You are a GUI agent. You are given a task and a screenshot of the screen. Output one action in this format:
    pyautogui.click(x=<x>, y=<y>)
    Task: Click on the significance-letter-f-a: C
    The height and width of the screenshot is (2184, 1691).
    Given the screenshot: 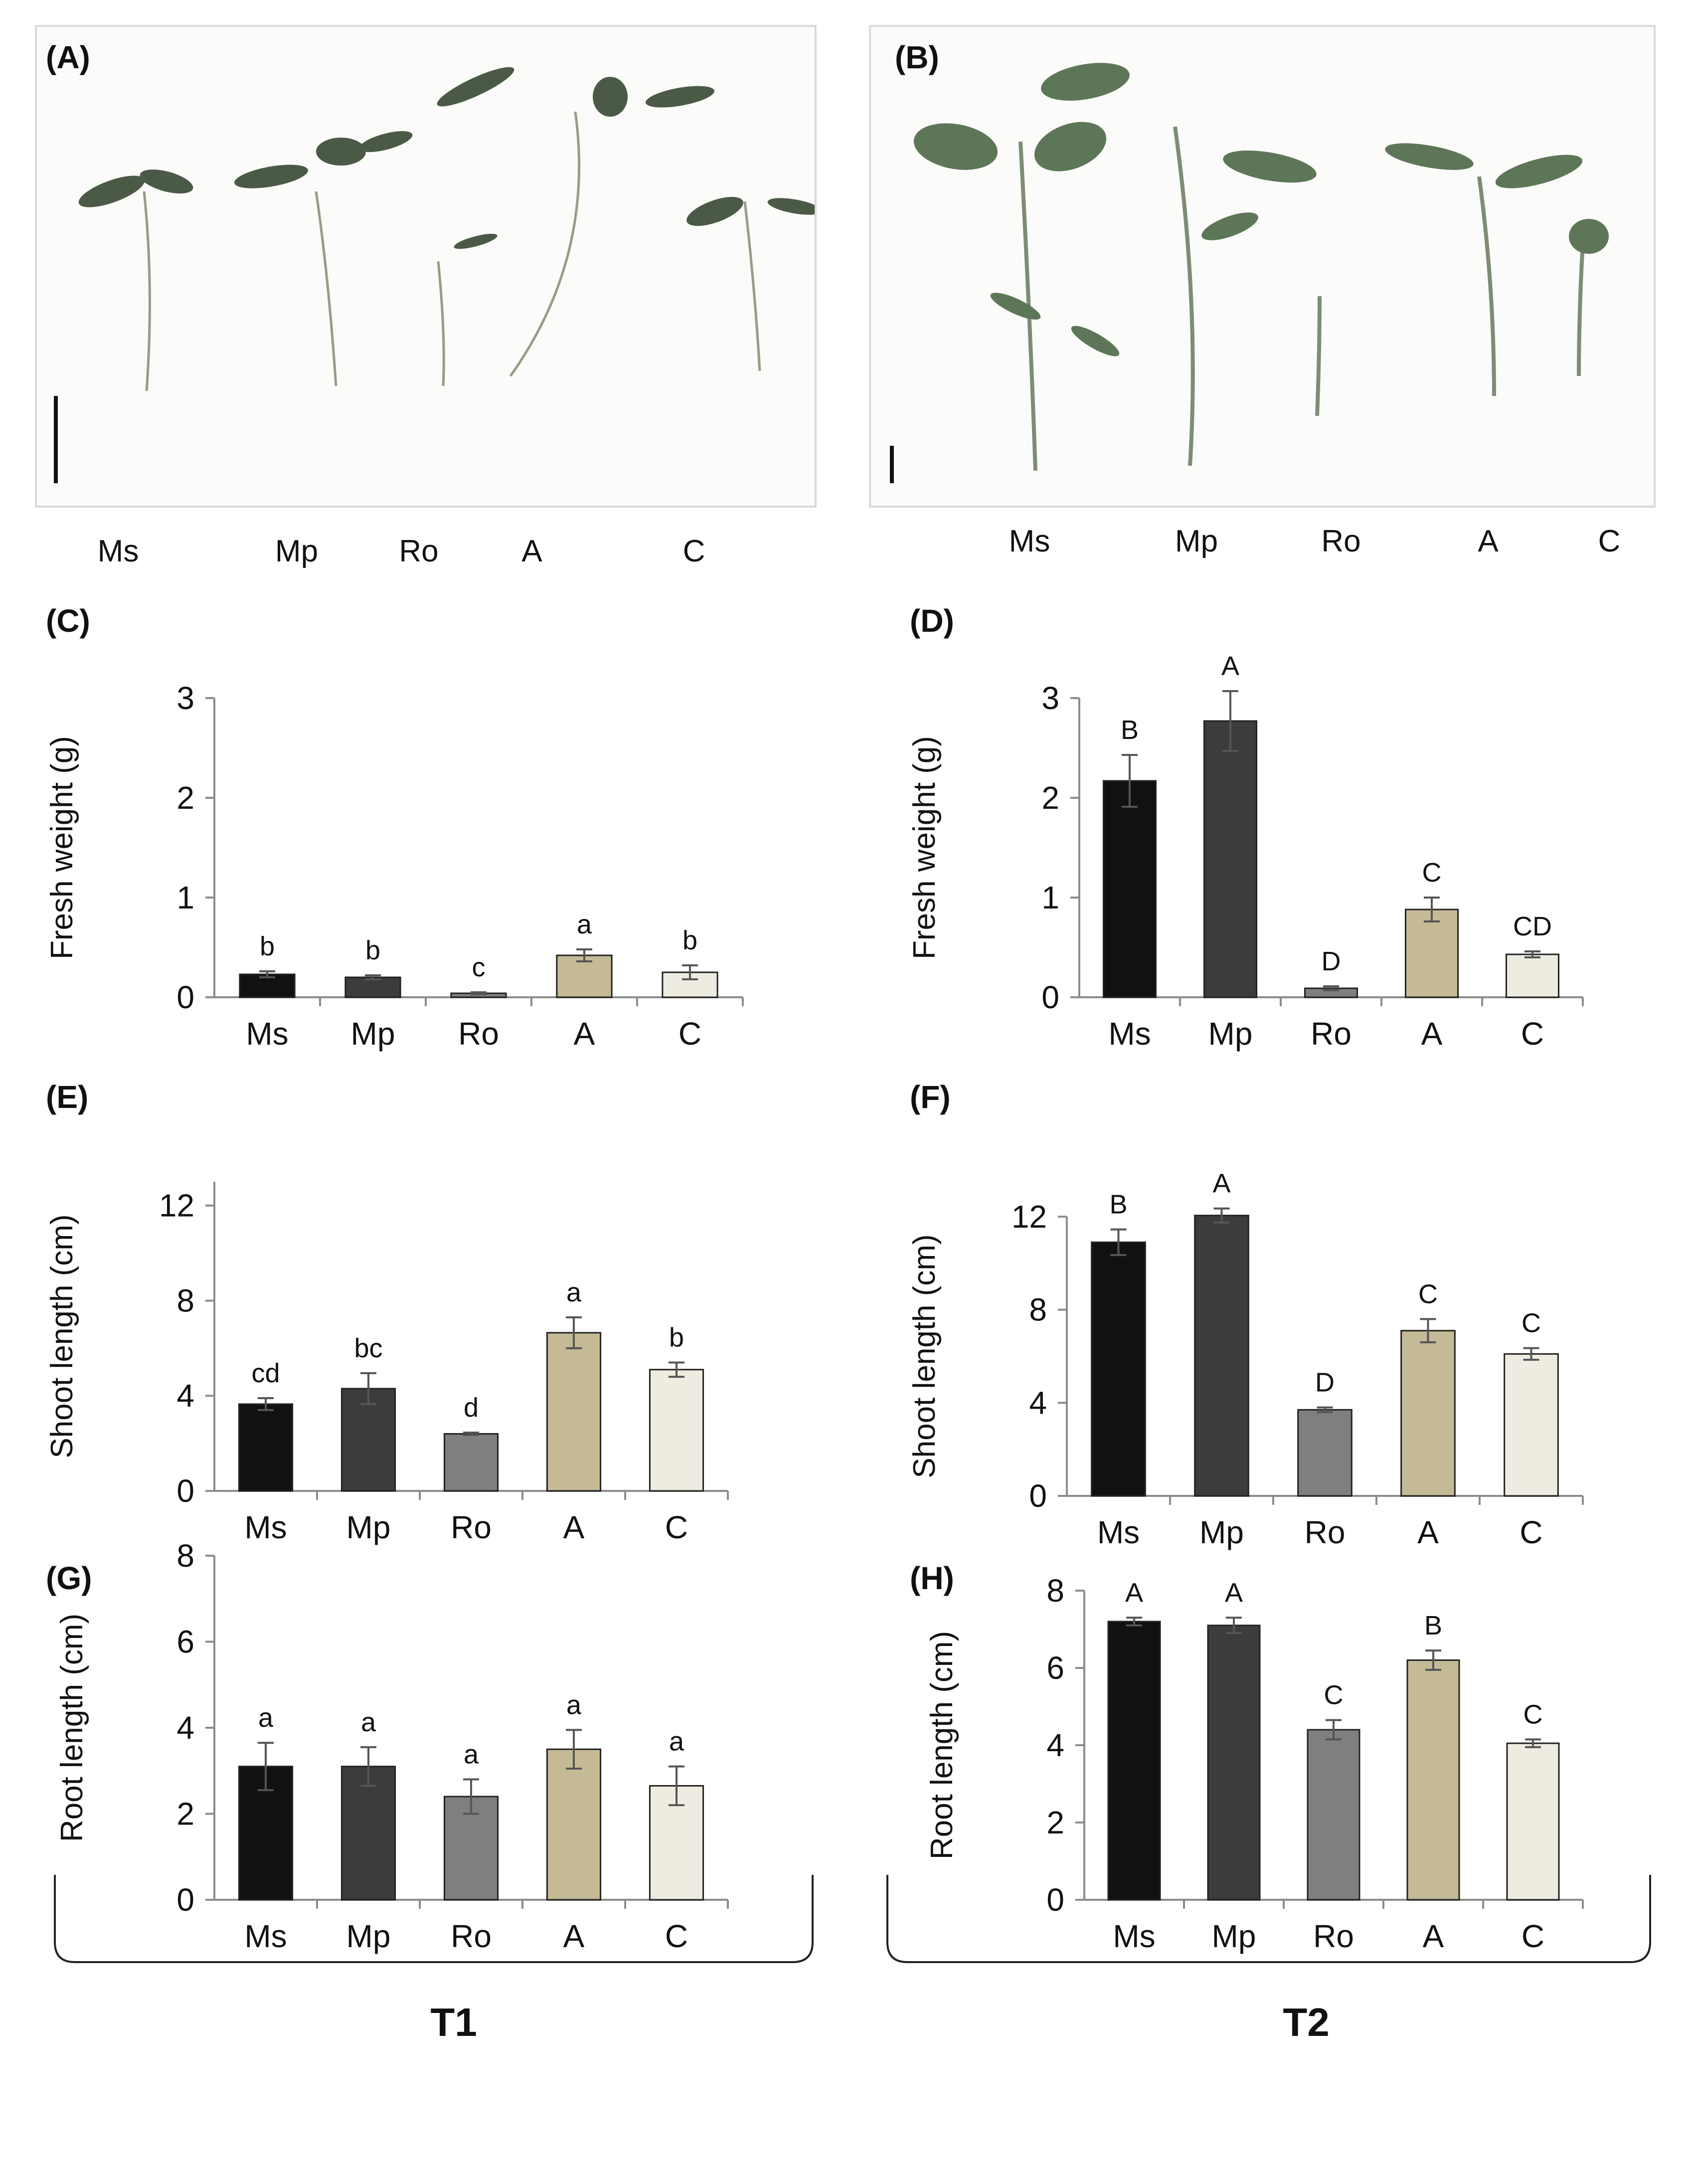 What is the action you would take?
    pyautogui.click(x=1428, y=1294)
    